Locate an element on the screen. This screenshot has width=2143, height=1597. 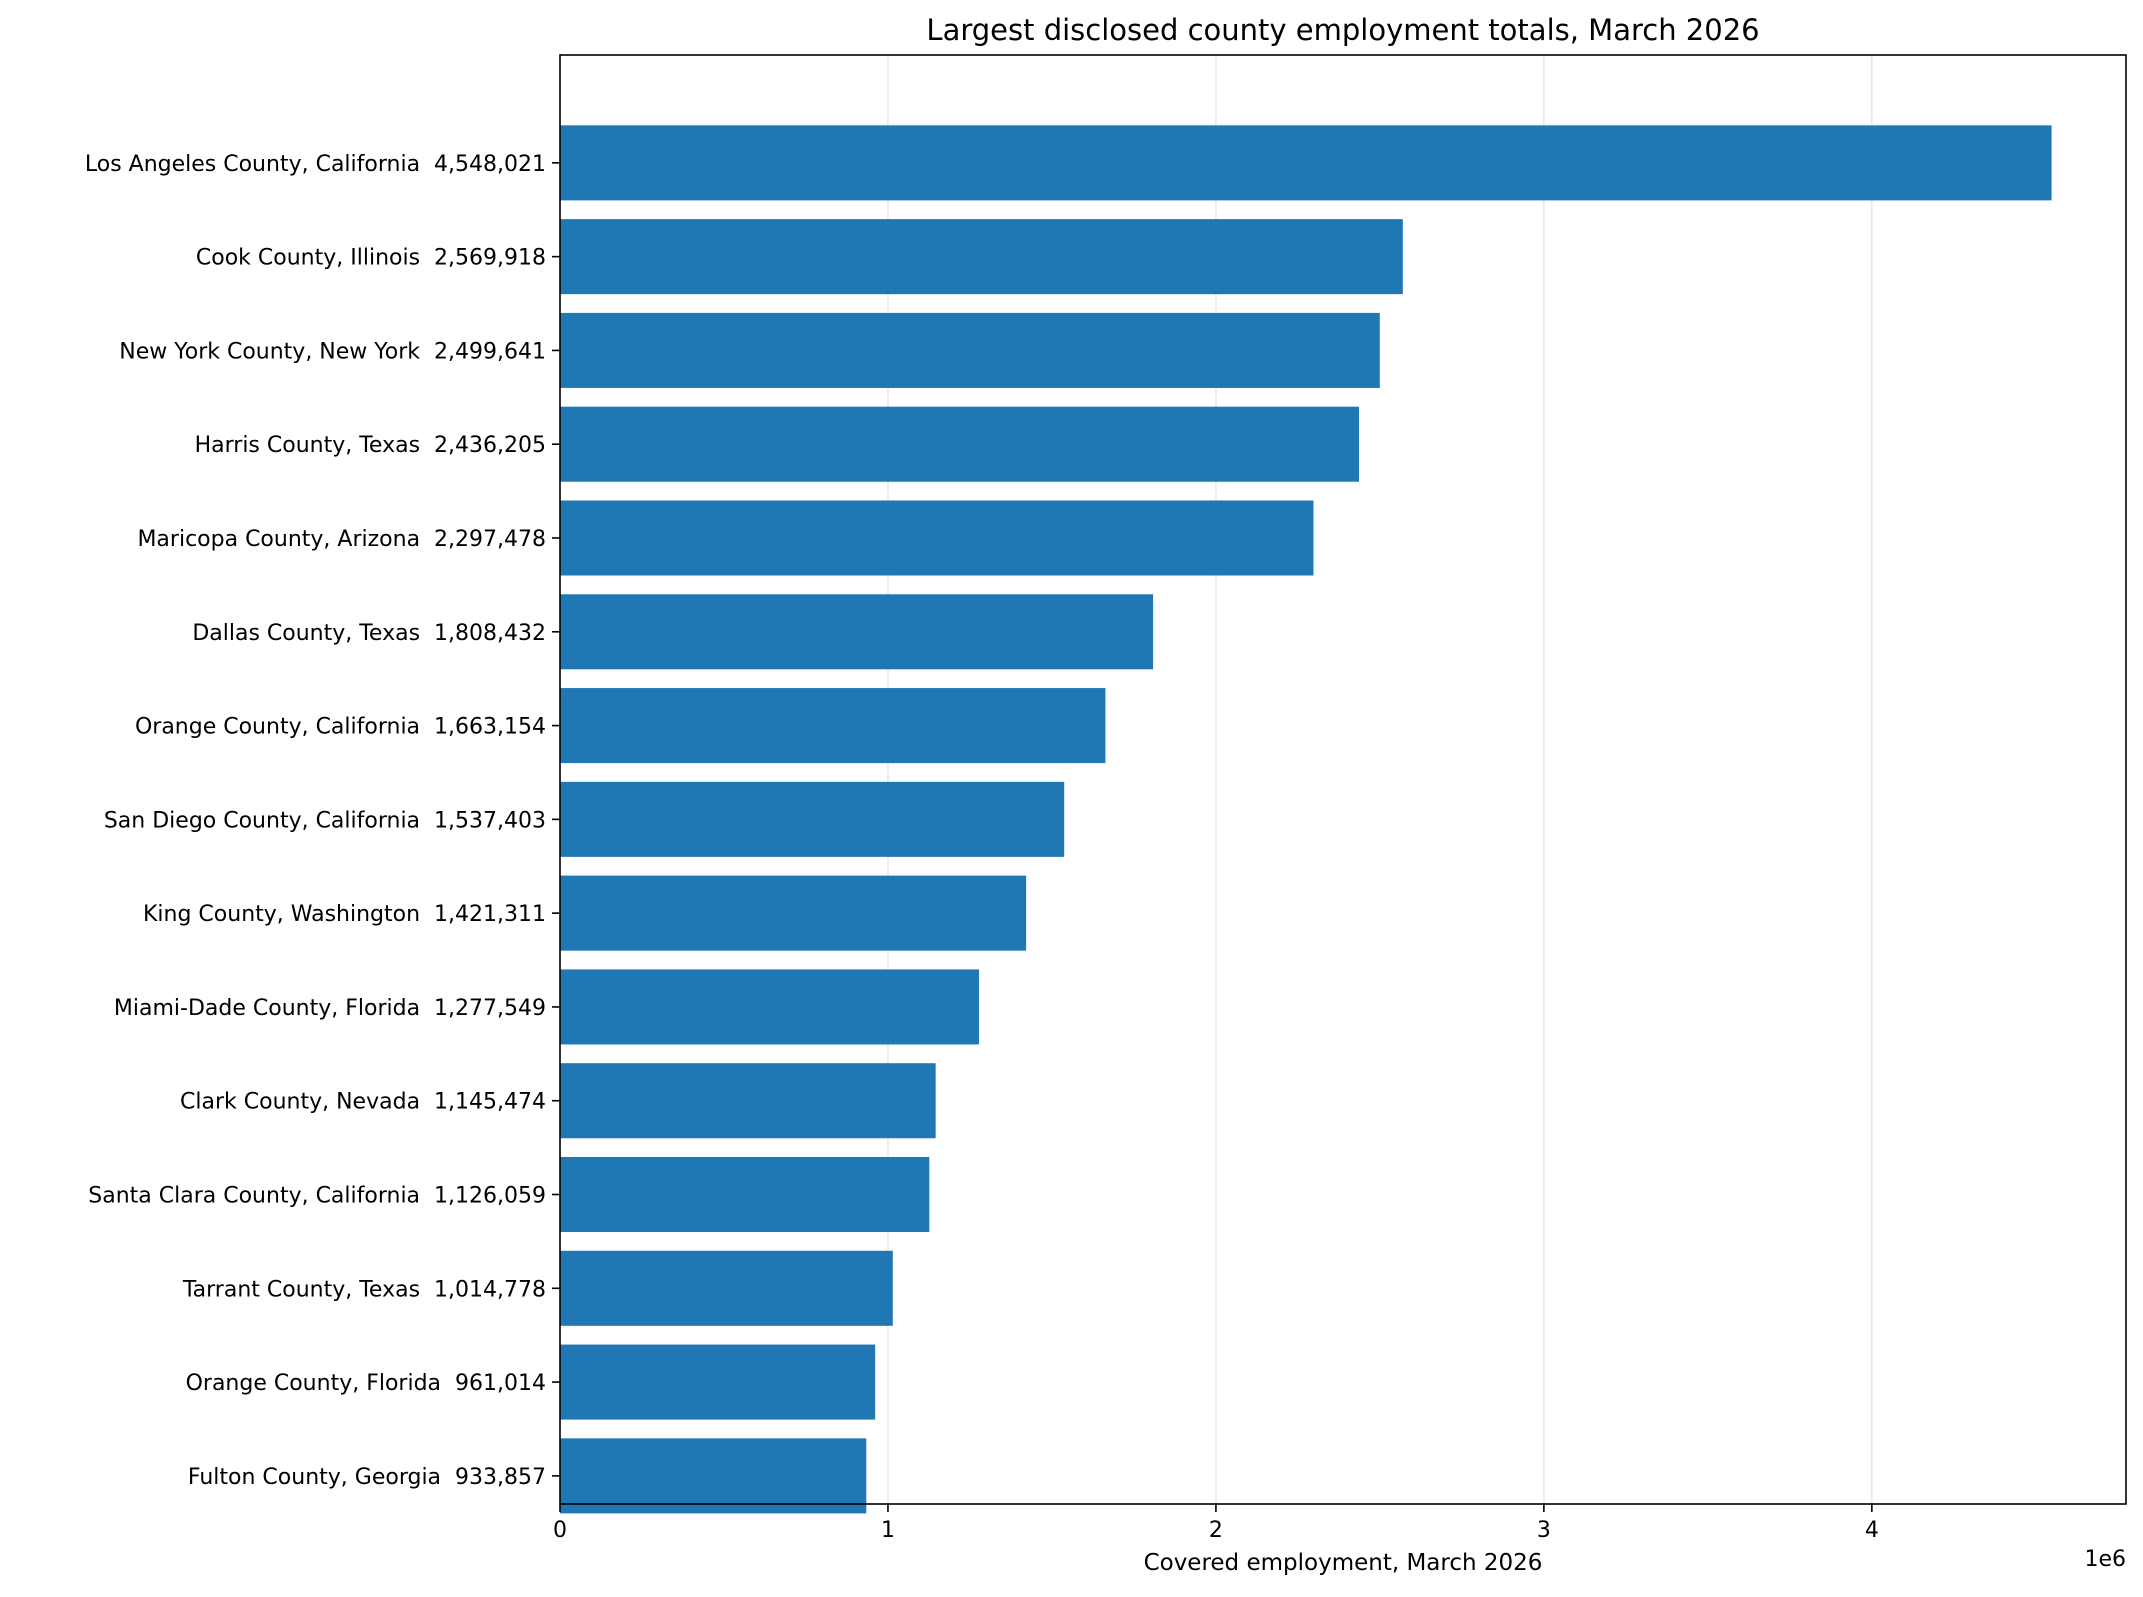
y-tick-label: Orange County, California 1,663,154 is located at coordinates (340, 727).